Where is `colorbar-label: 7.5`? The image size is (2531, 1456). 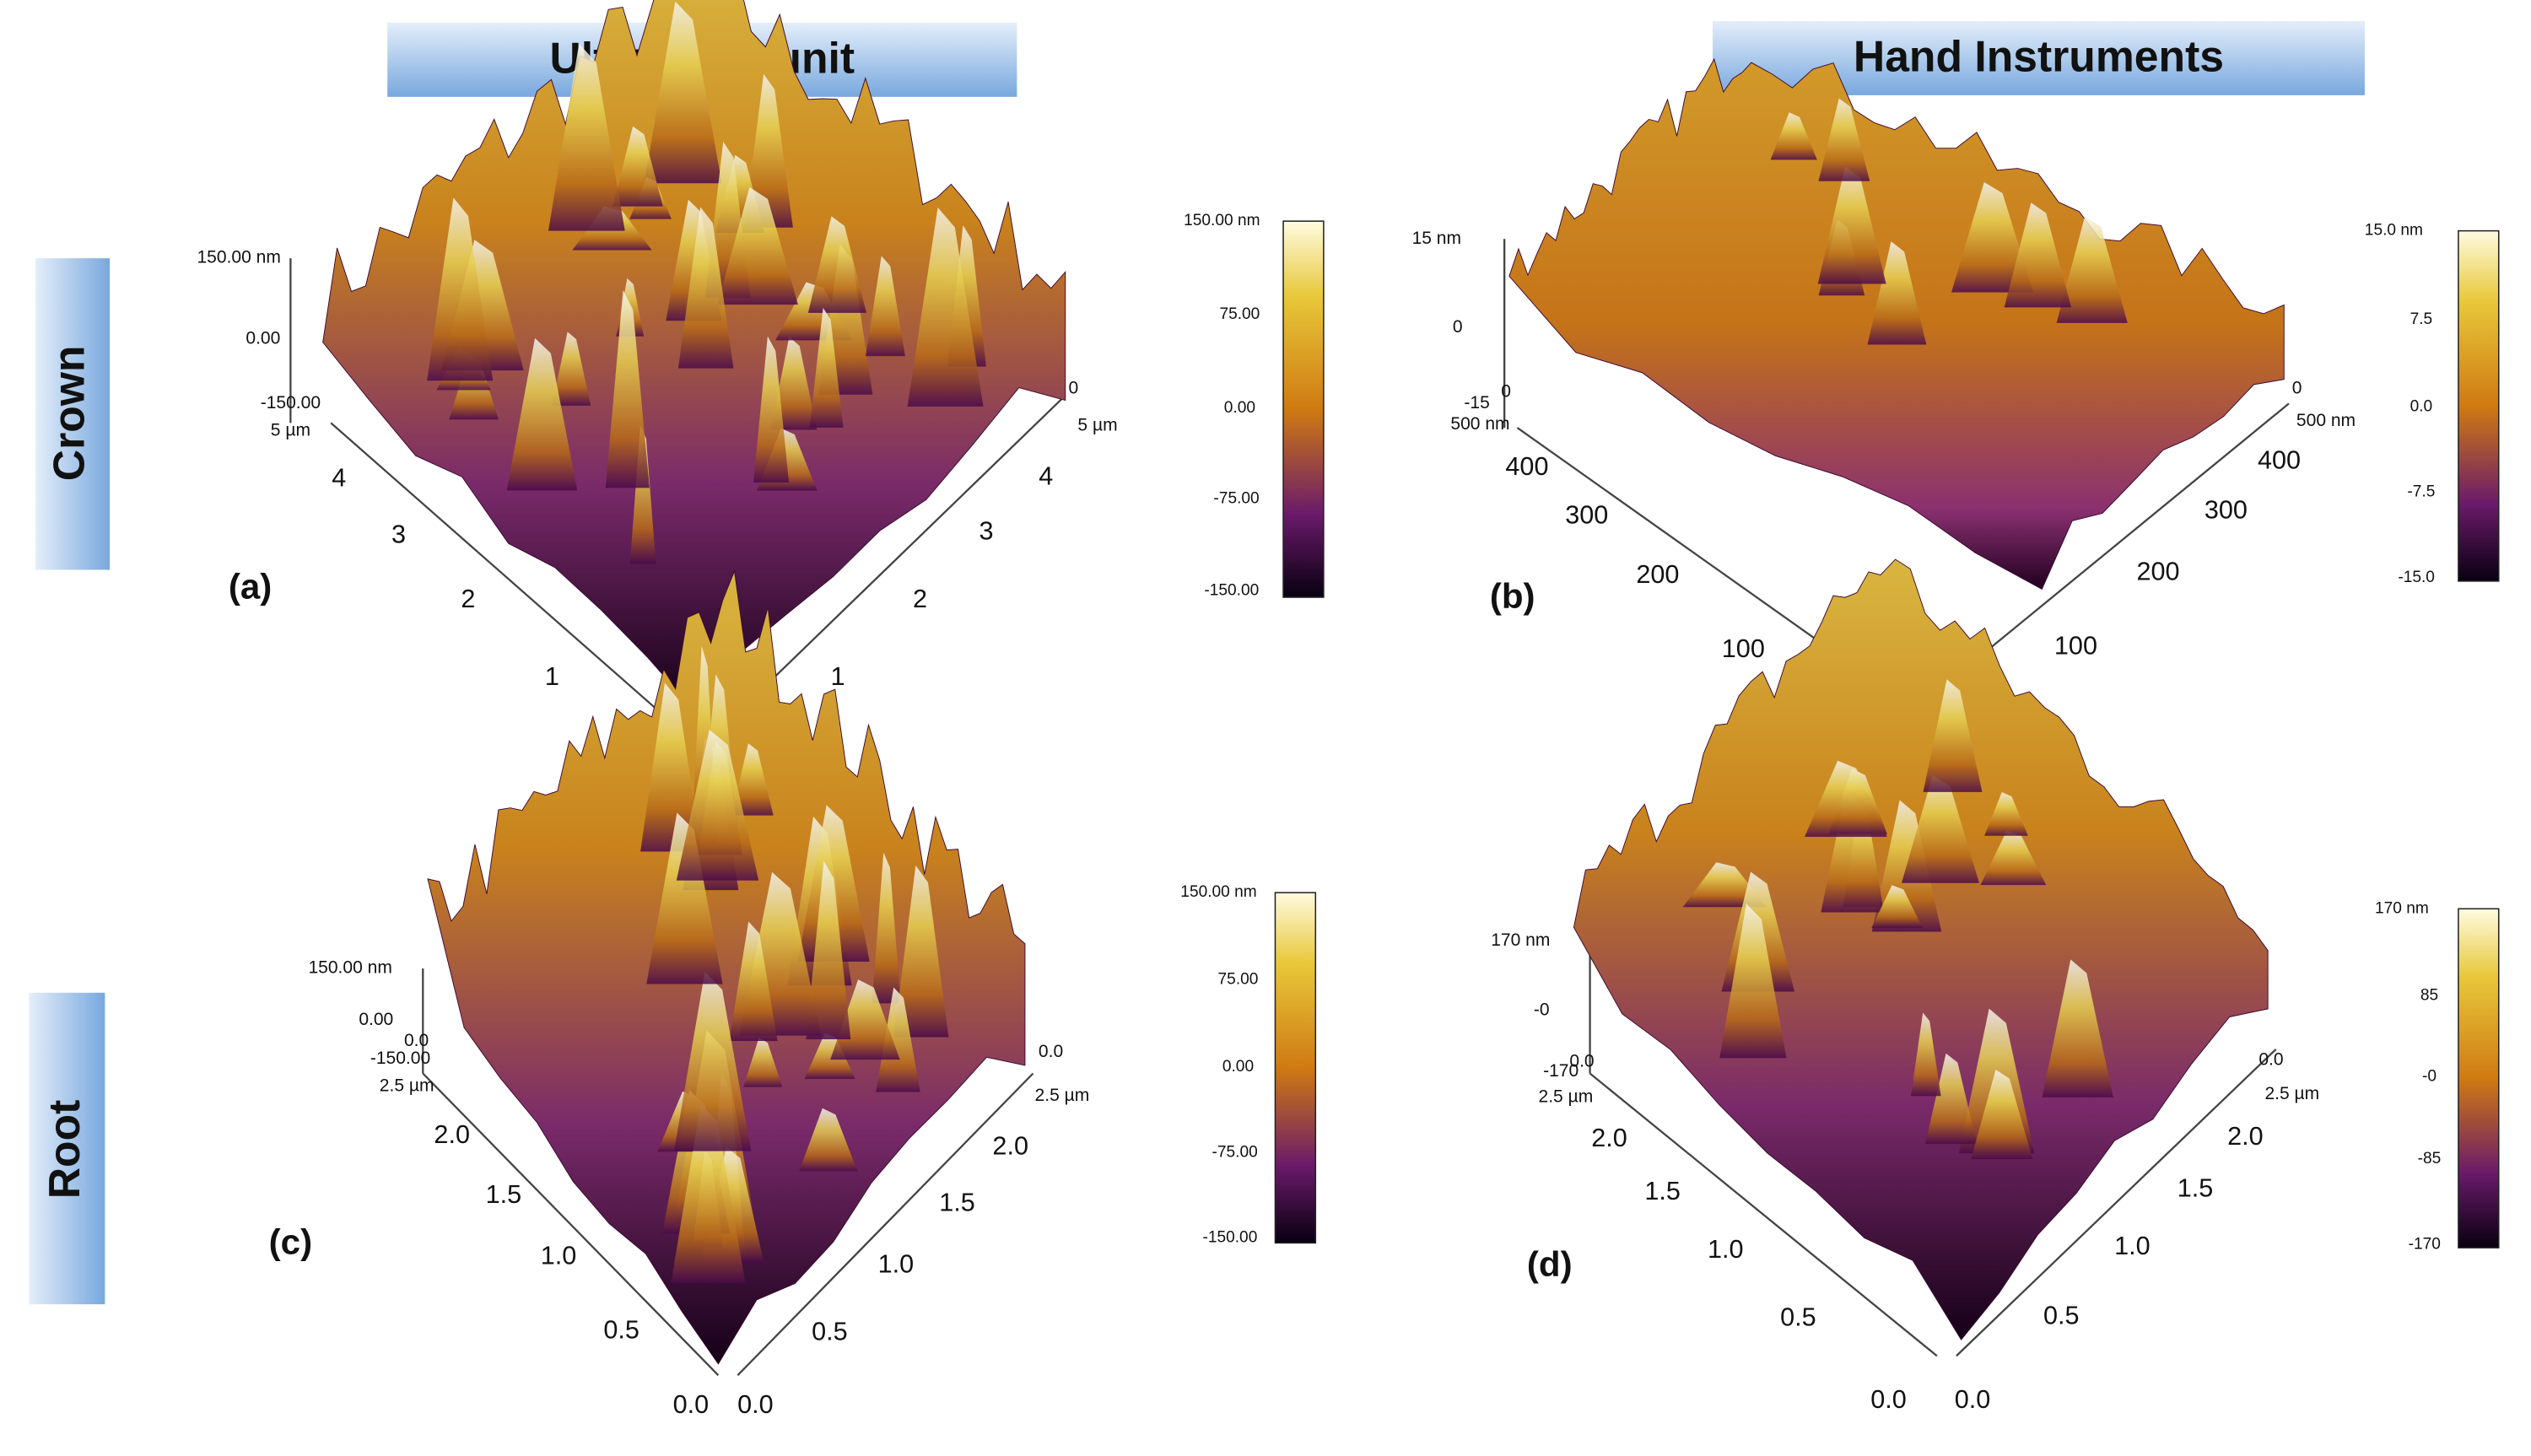
colorbar-label: 7.5 is located at coordinates (2421, 319).